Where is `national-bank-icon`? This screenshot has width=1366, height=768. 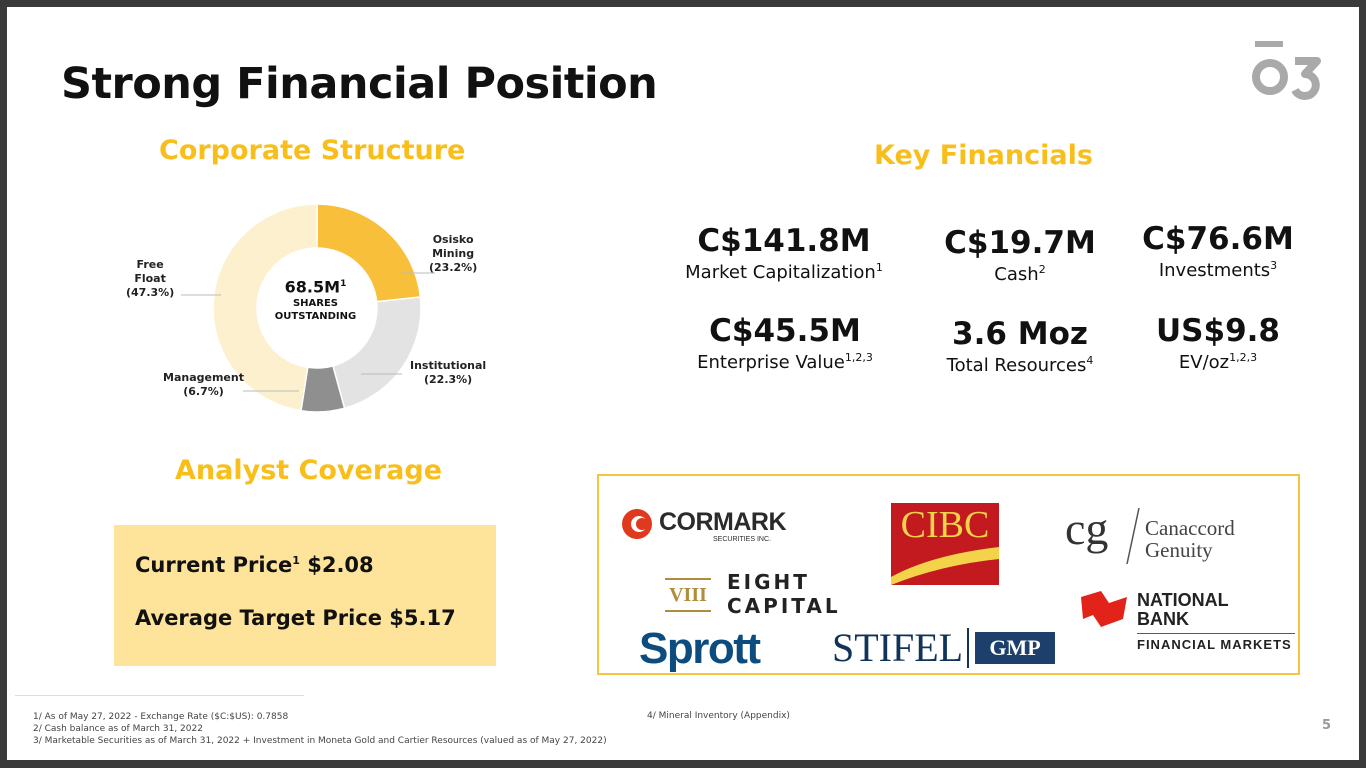 national-bank-icon is located at coordinates (1104, 609).